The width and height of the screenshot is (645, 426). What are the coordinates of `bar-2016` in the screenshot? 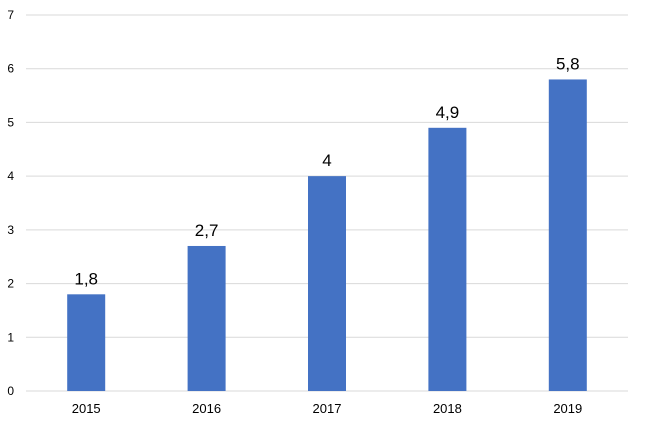 It's located at (206, 318).